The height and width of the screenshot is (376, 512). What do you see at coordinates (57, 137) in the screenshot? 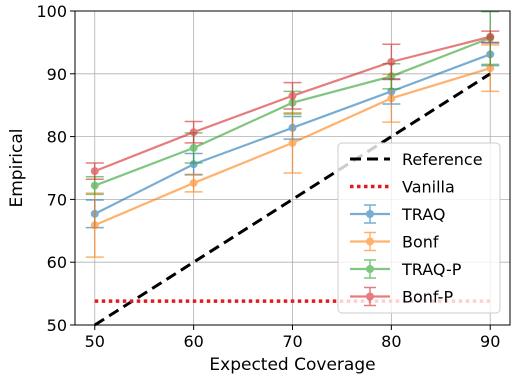
I see `y-tick-label: 80` at bounding box center [57, 137].